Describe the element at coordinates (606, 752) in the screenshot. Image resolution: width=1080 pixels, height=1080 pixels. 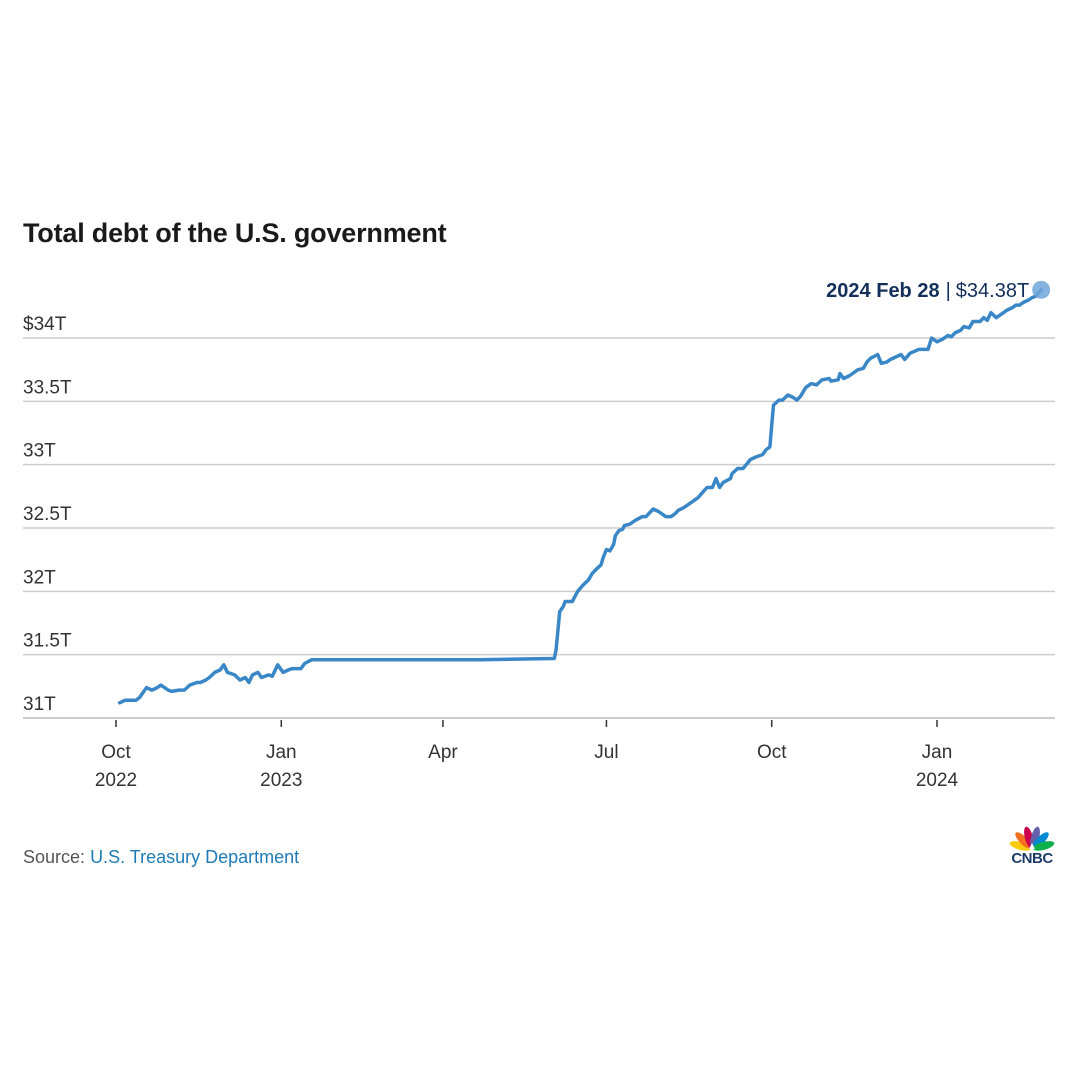
I see `x-tick-label: Jul` at that location.